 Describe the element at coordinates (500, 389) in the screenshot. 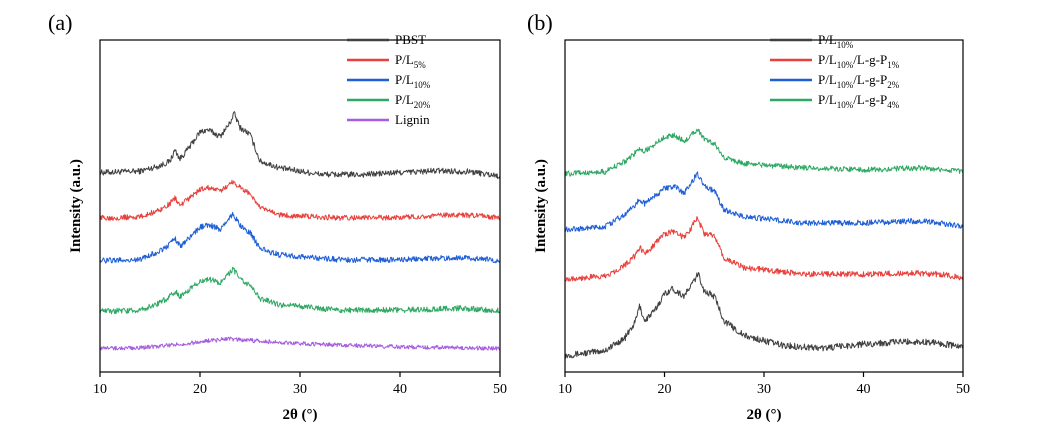

I see `x-tick-label-a-50: 50` at that location.